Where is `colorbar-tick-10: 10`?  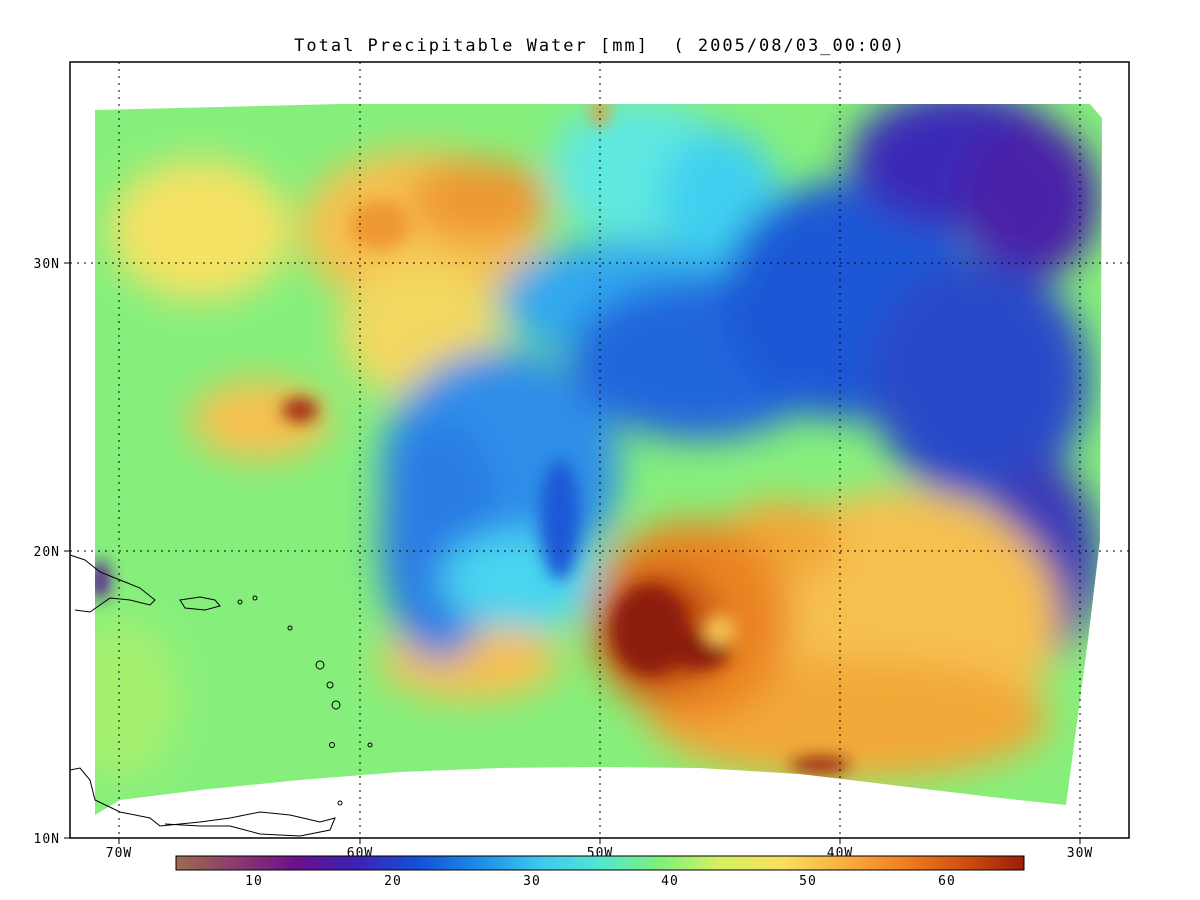
colorbar-tick-10: 10 is located at coordinates (254, 881).